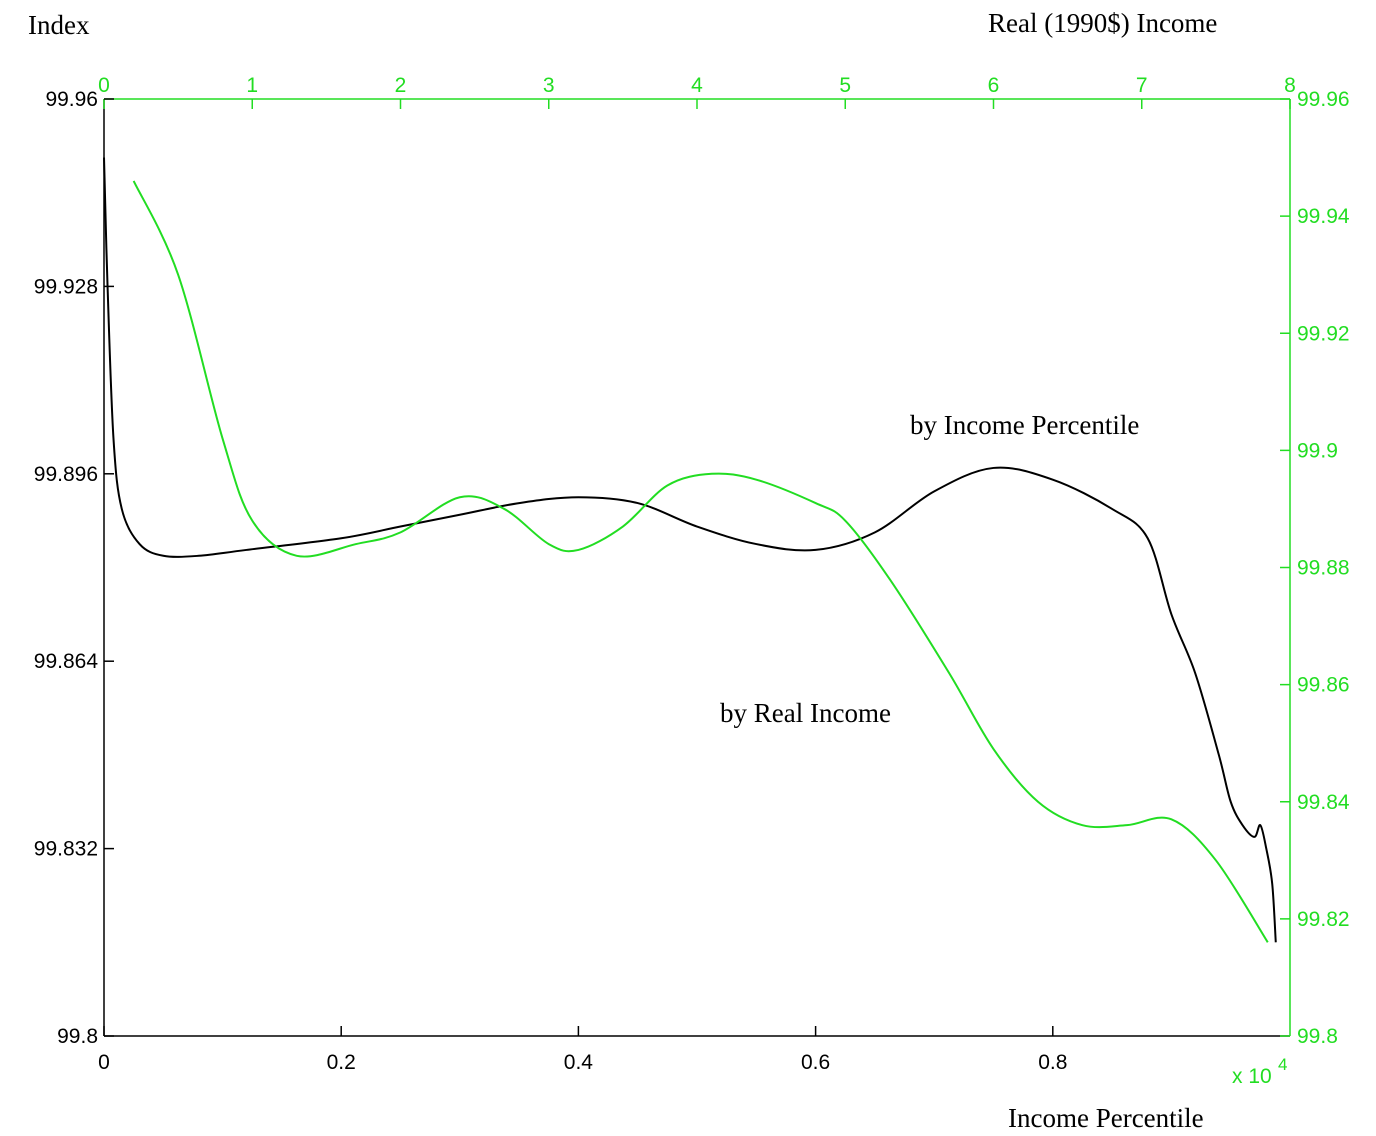  I want to click on x2-tick-label-8: 8, so click(1290, 85).